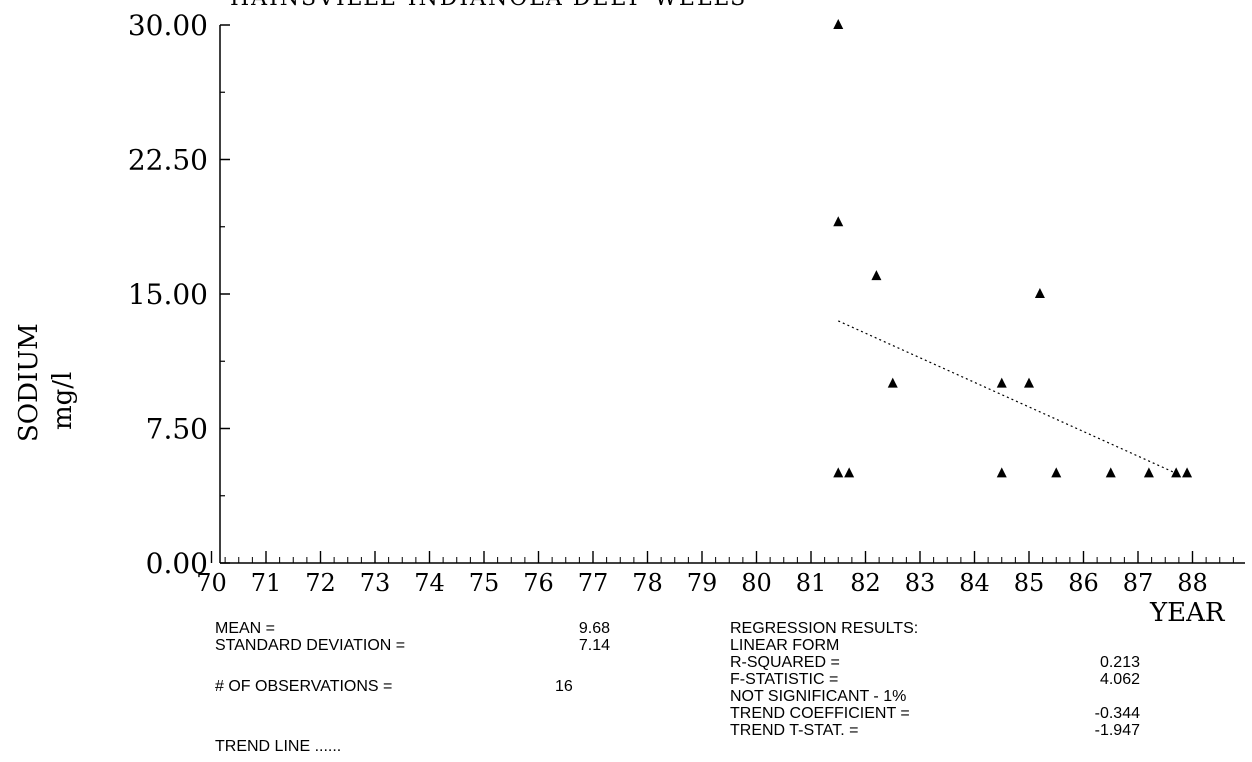 The width and height of the screenshot is (1252, 762). I want to click on y-tick-label: 30.00, so click(168, 25).